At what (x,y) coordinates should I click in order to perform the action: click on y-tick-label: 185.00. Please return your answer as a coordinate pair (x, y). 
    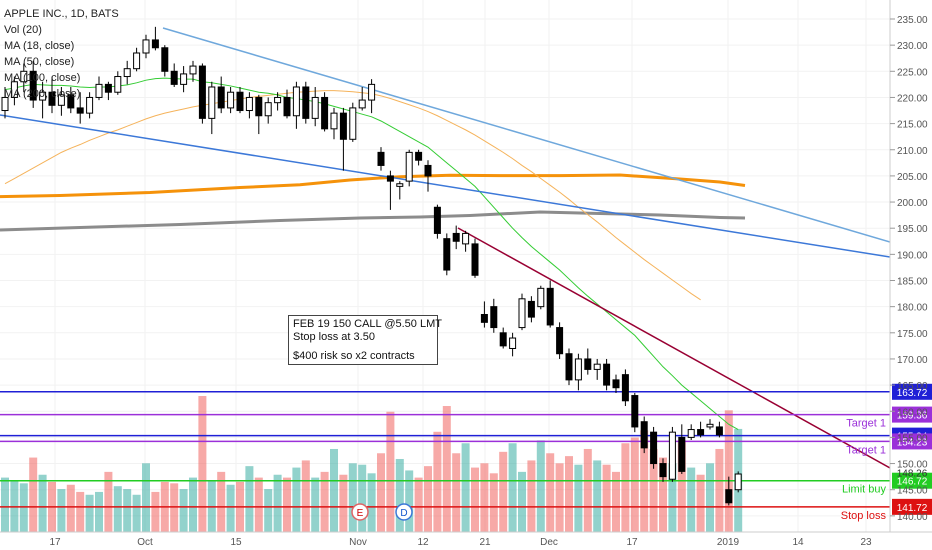
    Looking at the image, I should click on (912, 282).